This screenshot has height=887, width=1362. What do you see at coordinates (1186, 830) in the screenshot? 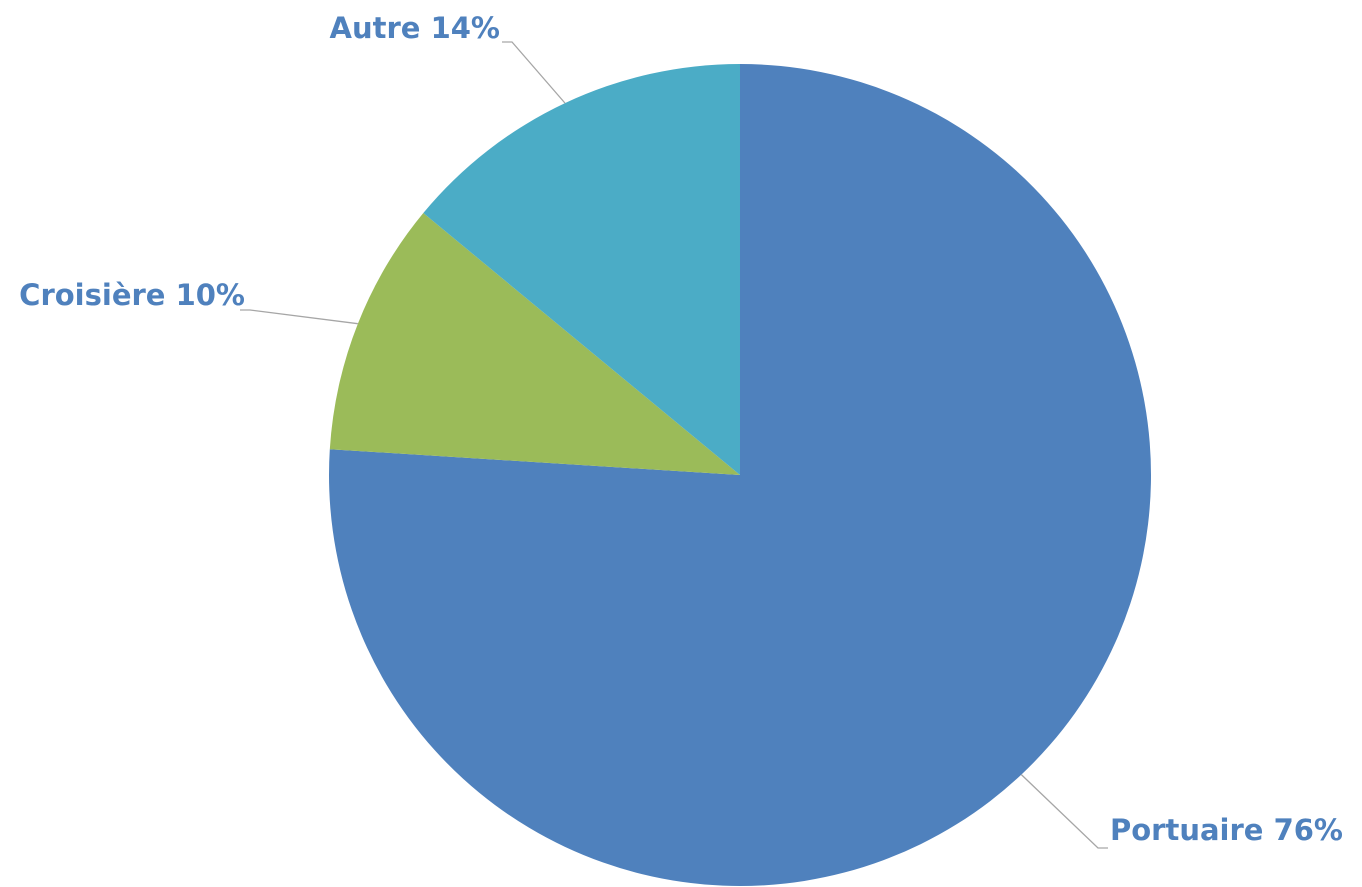
I see `category-name: Portuaire` at bounding box center [1186, 830].